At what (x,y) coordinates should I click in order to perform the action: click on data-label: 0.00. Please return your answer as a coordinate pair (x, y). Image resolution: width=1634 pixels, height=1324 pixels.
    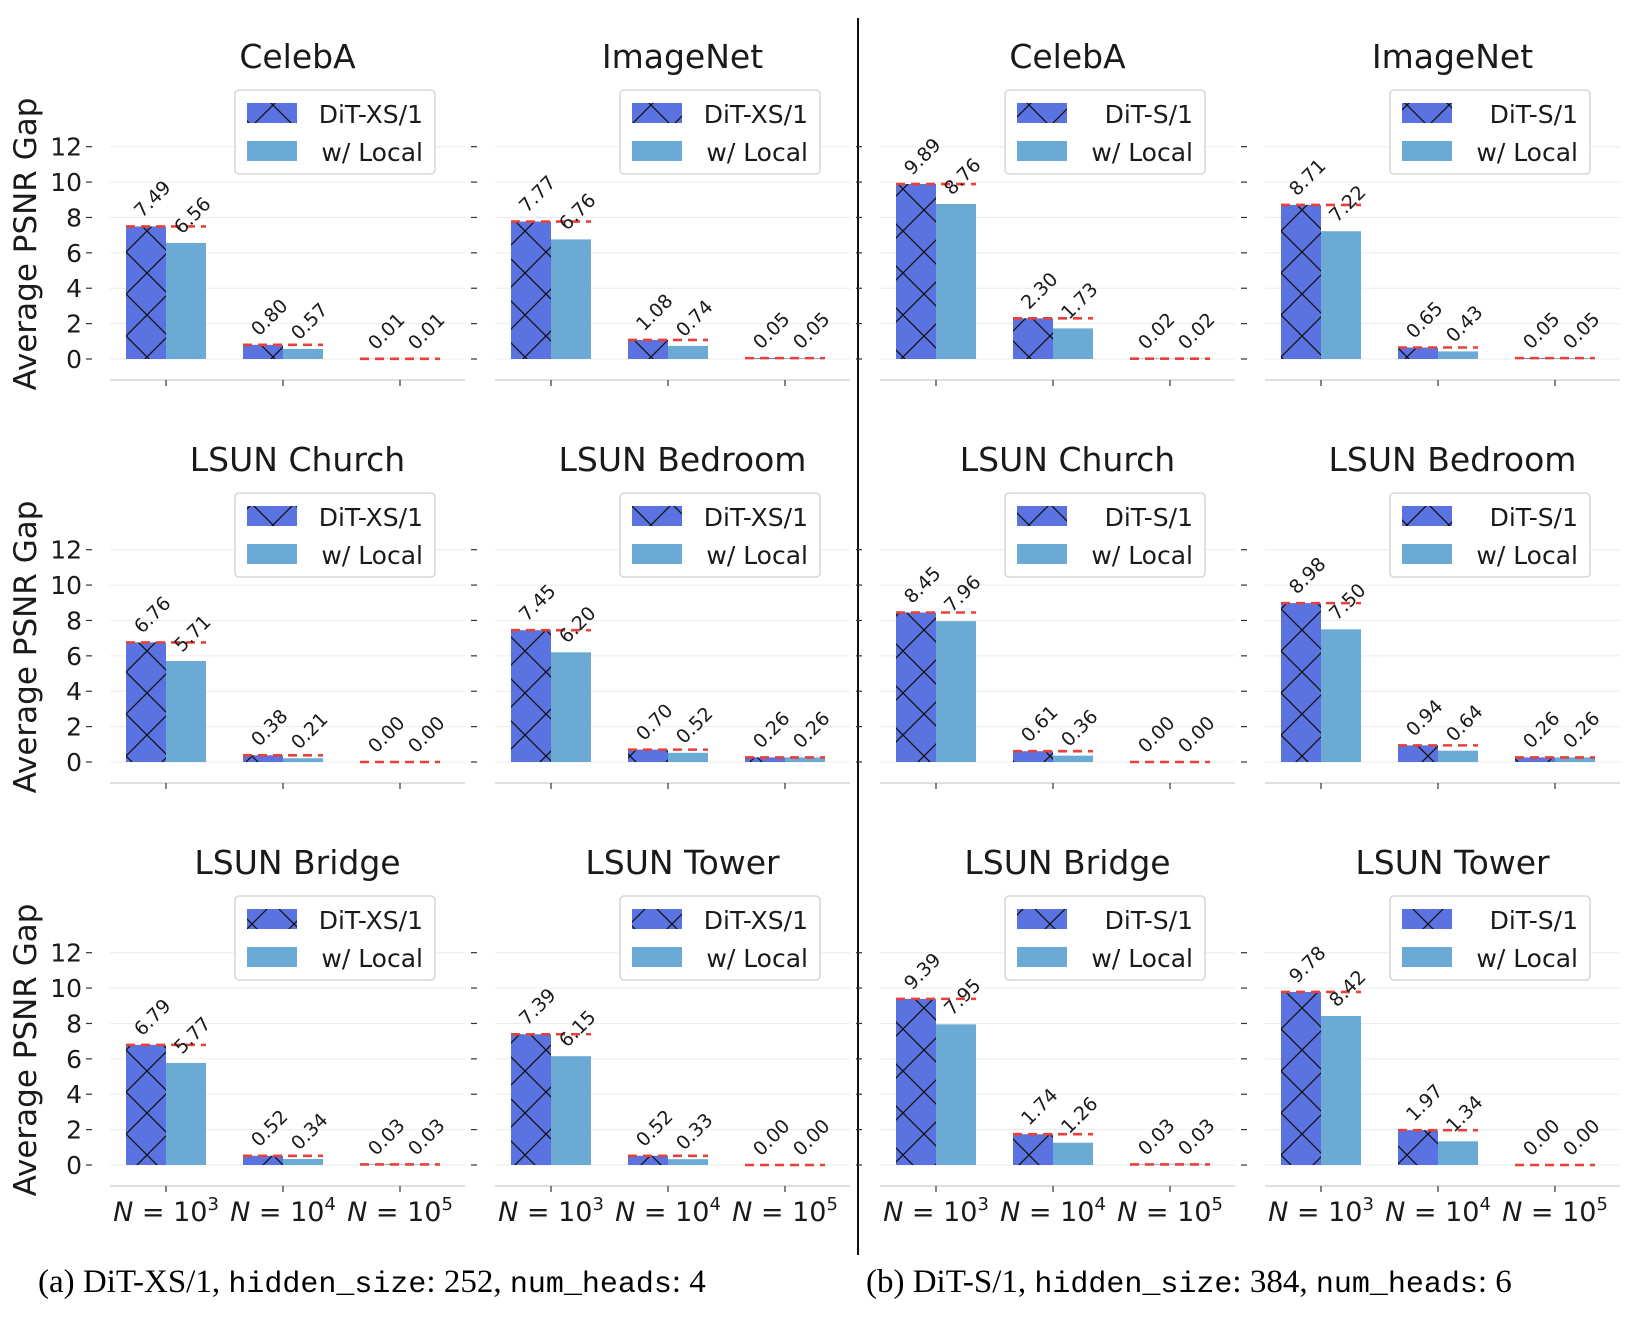
    Looking at the image, I should click on (1196, 734).